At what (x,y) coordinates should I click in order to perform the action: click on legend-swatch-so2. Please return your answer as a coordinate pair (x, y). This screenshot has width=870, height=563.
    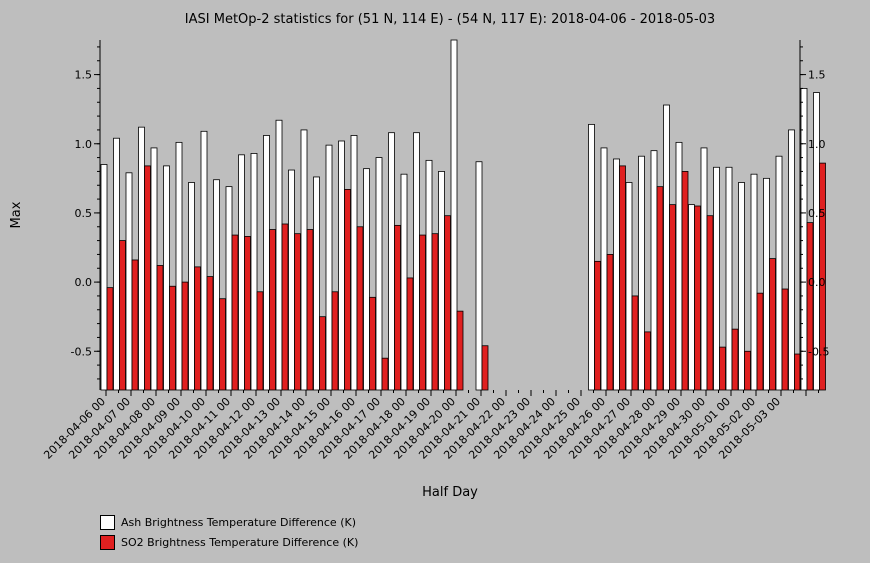
    Looking at the image, I should click on (107, 542).